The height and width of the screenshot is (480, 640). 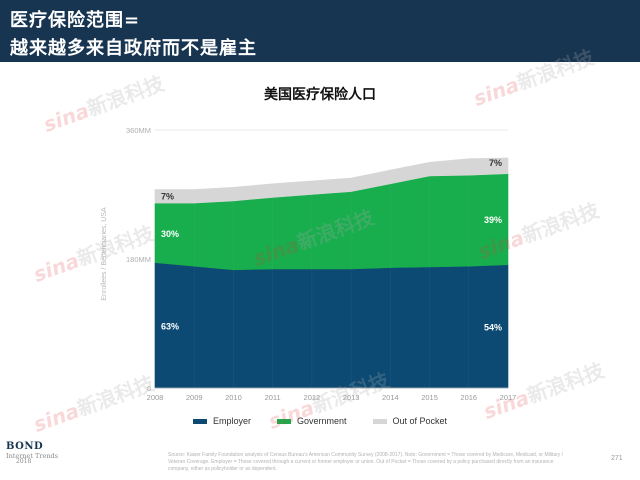 What do you see at coordinates (331, 325) in the screenshot?
I see `area-series-employer` at bounding box center [331, 325].